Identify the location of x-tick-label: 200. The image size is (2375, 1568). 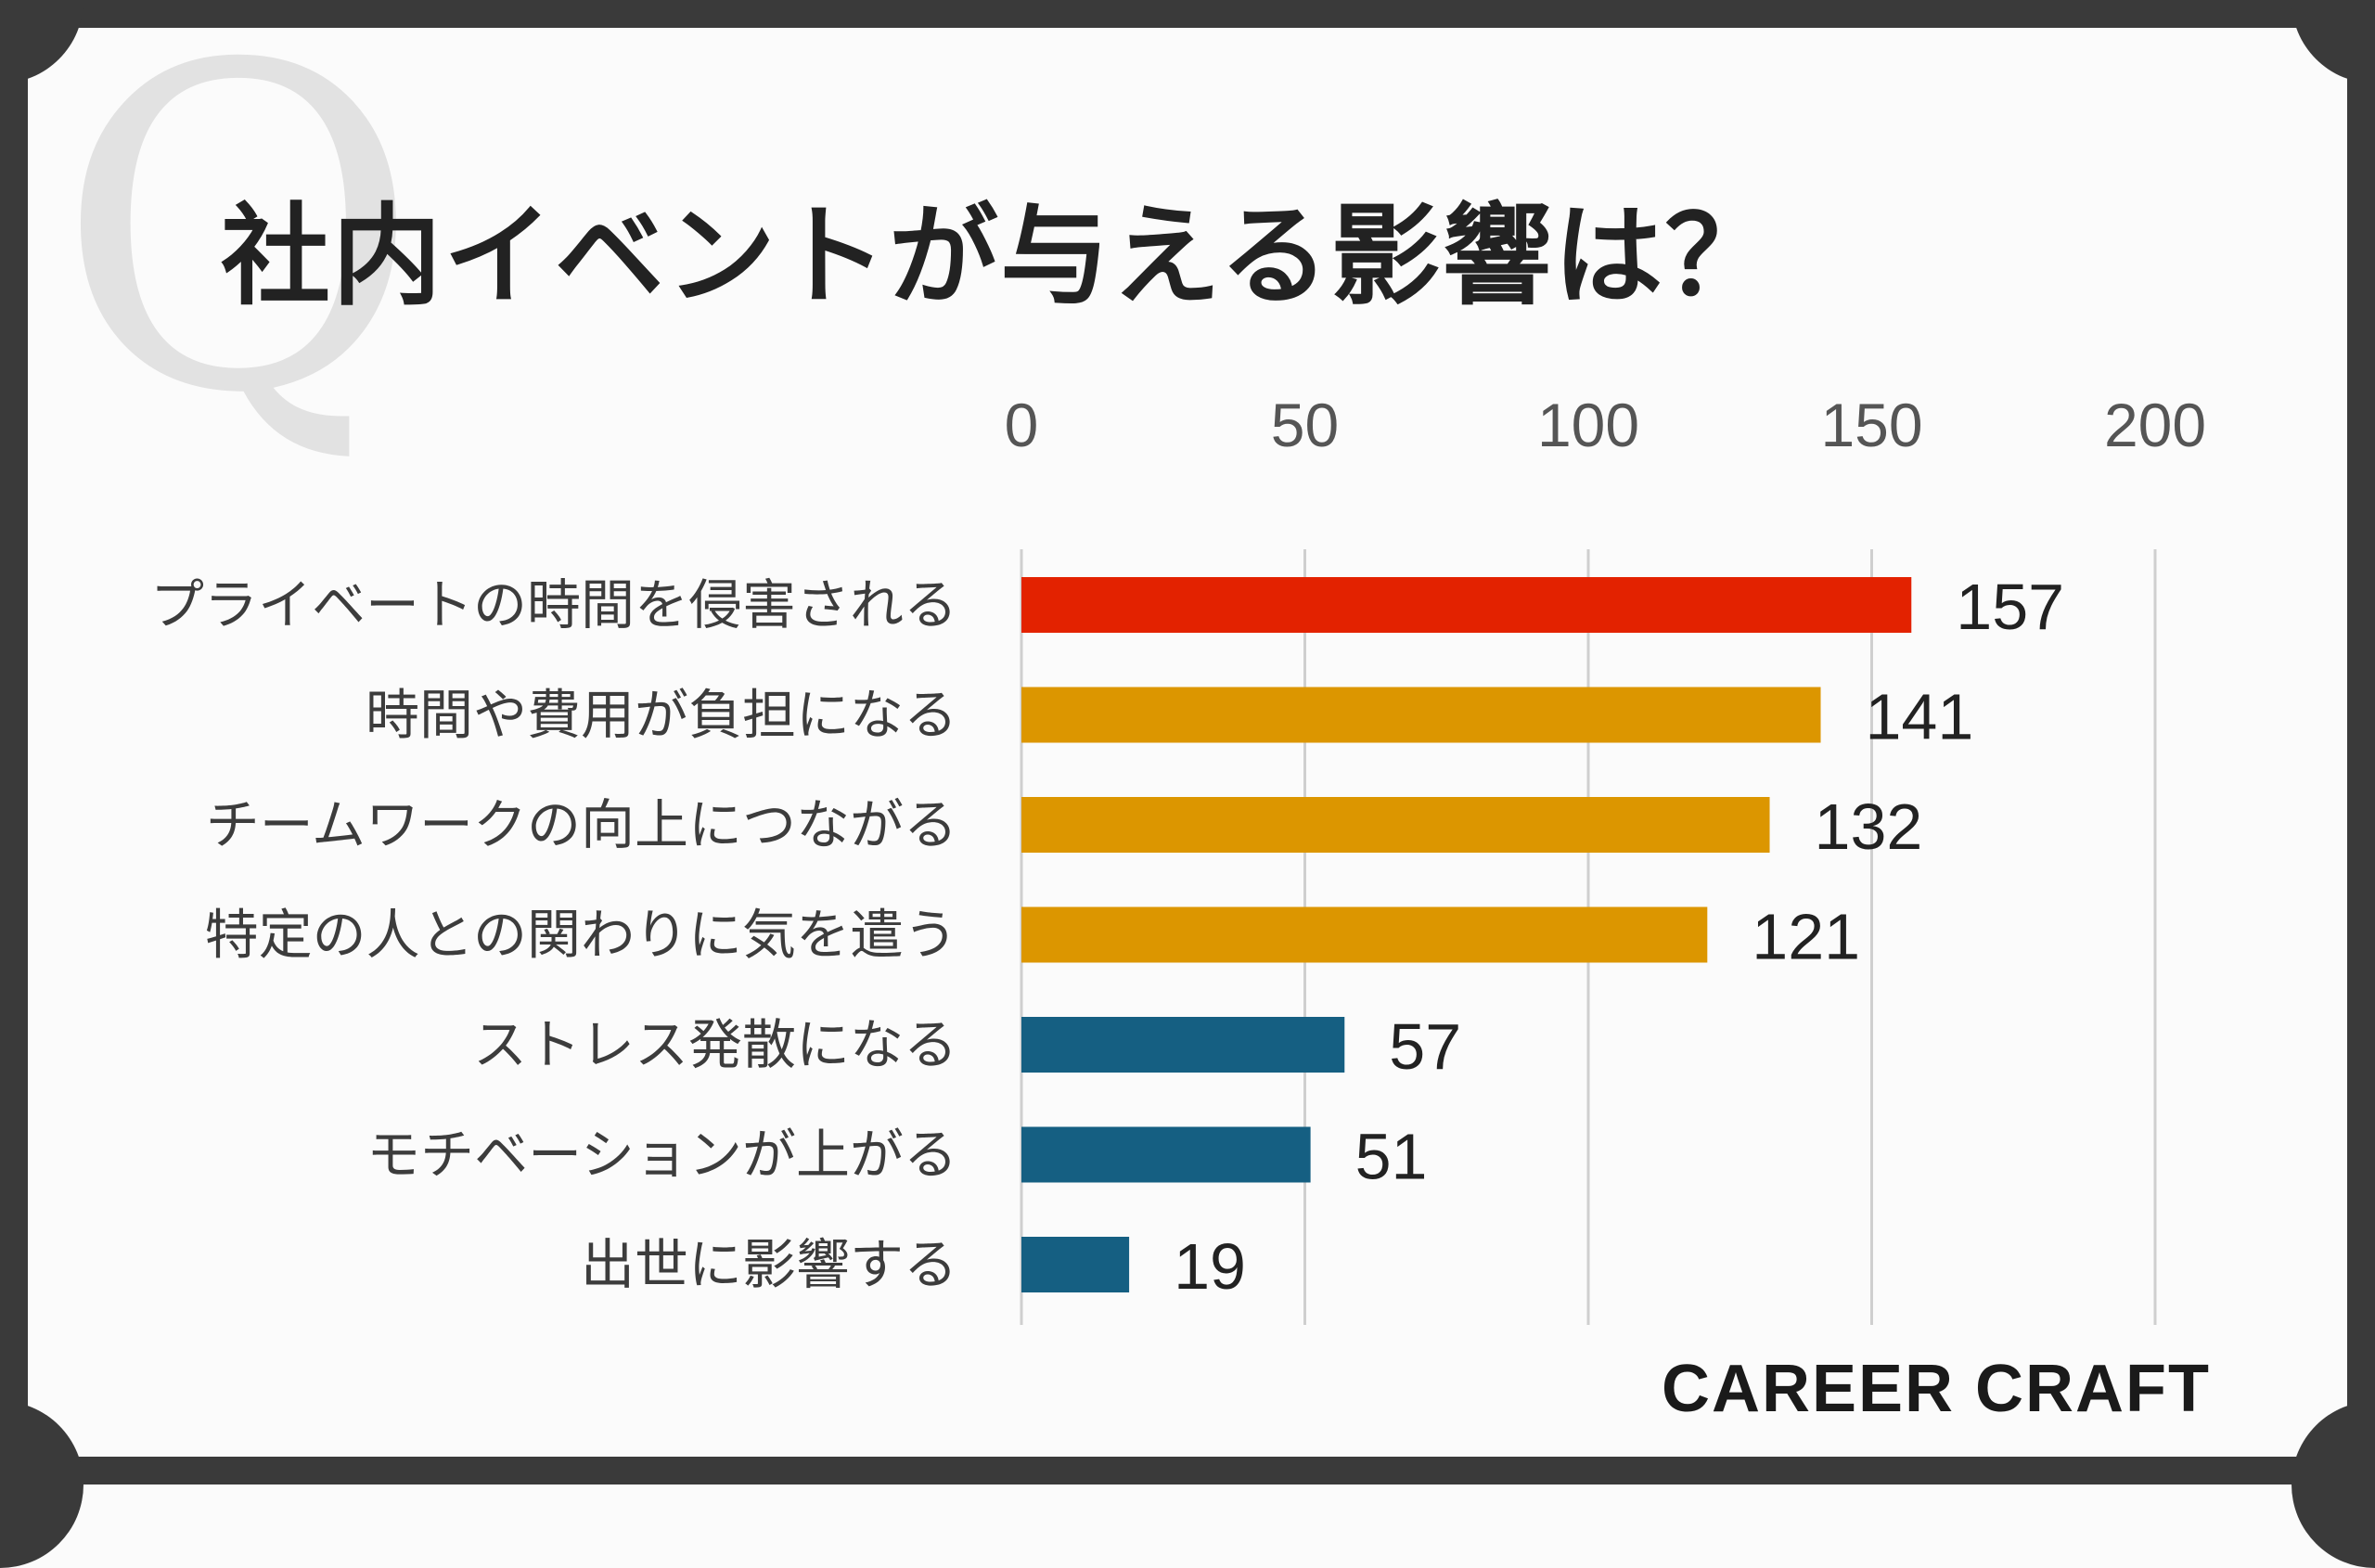
(2155, 425).